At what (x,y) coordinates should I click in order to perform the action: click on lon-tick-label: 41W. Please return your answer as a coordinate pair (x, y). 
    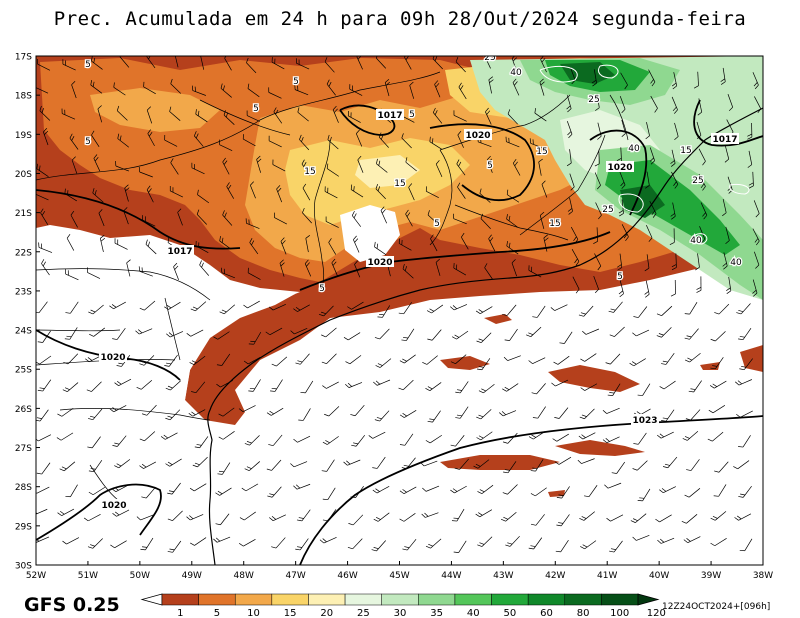
    Looking at the image, I should click on (607, 576).